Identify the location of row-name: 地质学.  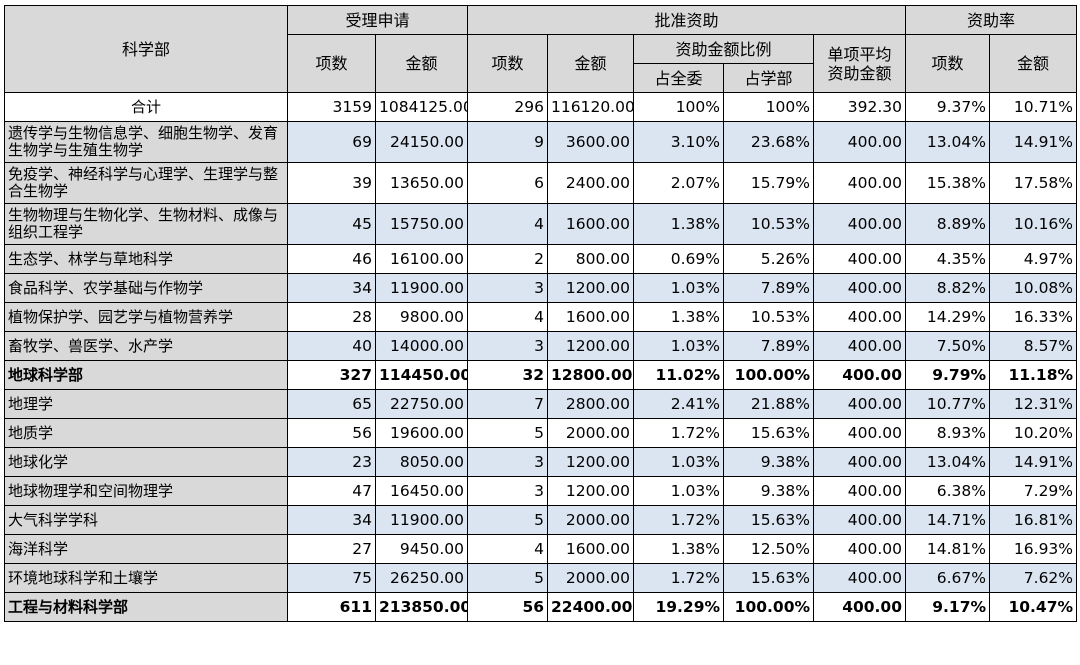
(146, 433).